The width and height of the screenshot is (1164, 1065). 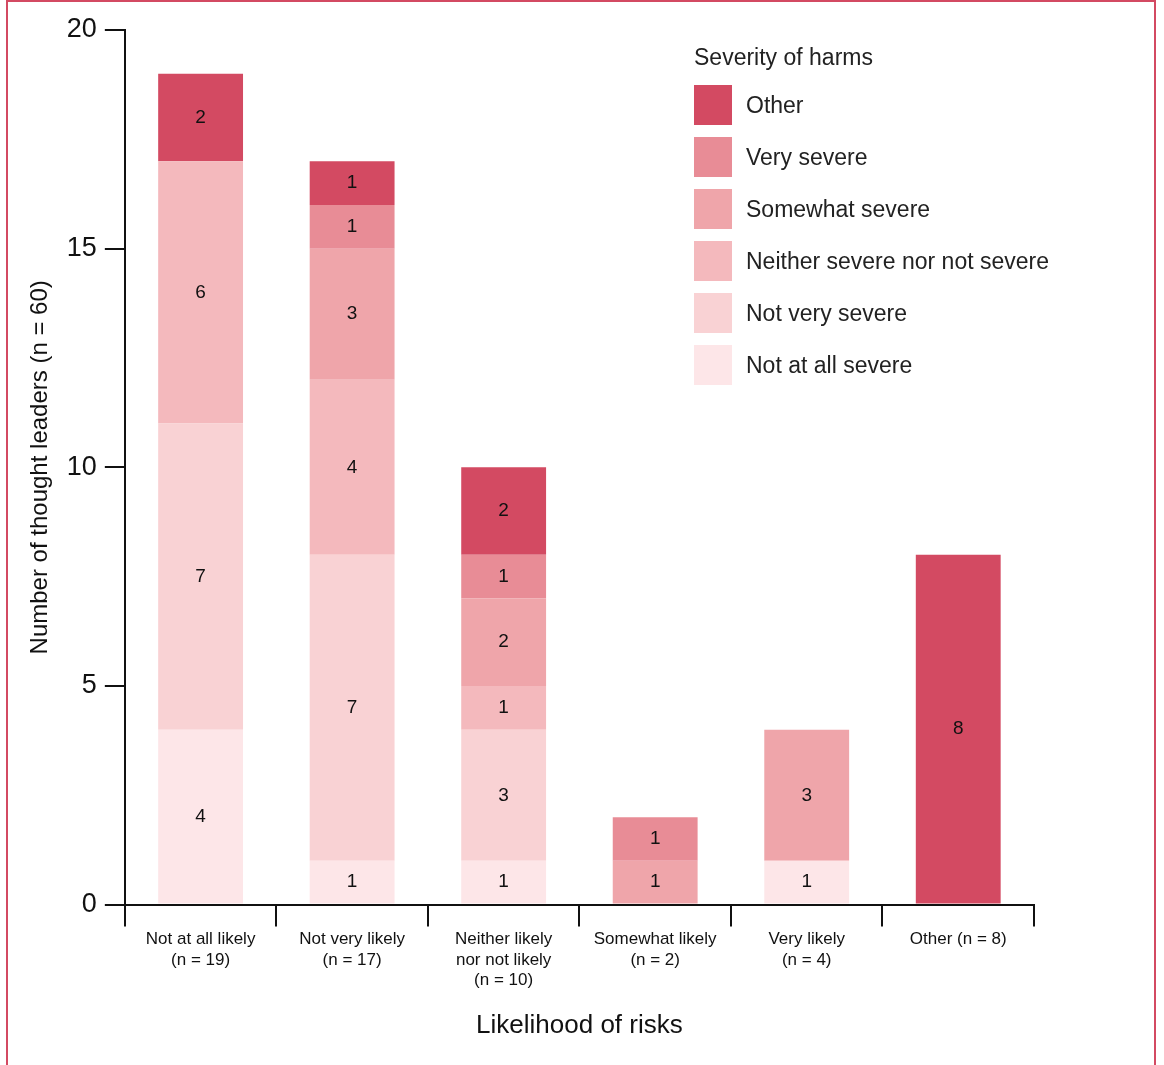 I want to click on x-tick-label: Not at all likely (n = 19), so click(x=200, y=949).